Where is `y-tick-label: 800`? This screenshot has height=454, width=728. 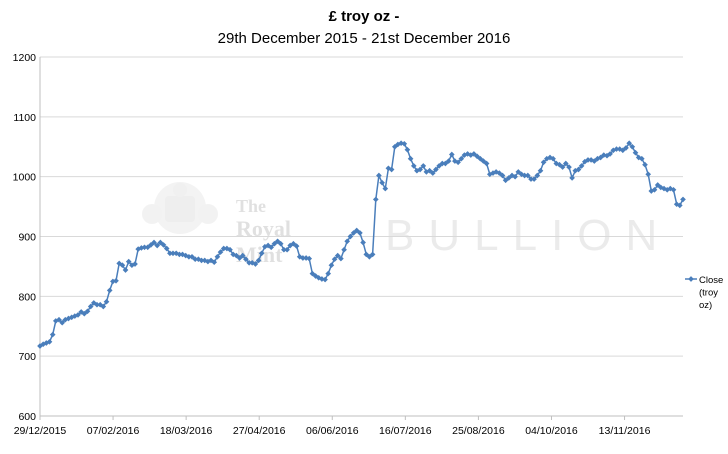
y-tick-label: 800 is located at coordinates (27, 297).